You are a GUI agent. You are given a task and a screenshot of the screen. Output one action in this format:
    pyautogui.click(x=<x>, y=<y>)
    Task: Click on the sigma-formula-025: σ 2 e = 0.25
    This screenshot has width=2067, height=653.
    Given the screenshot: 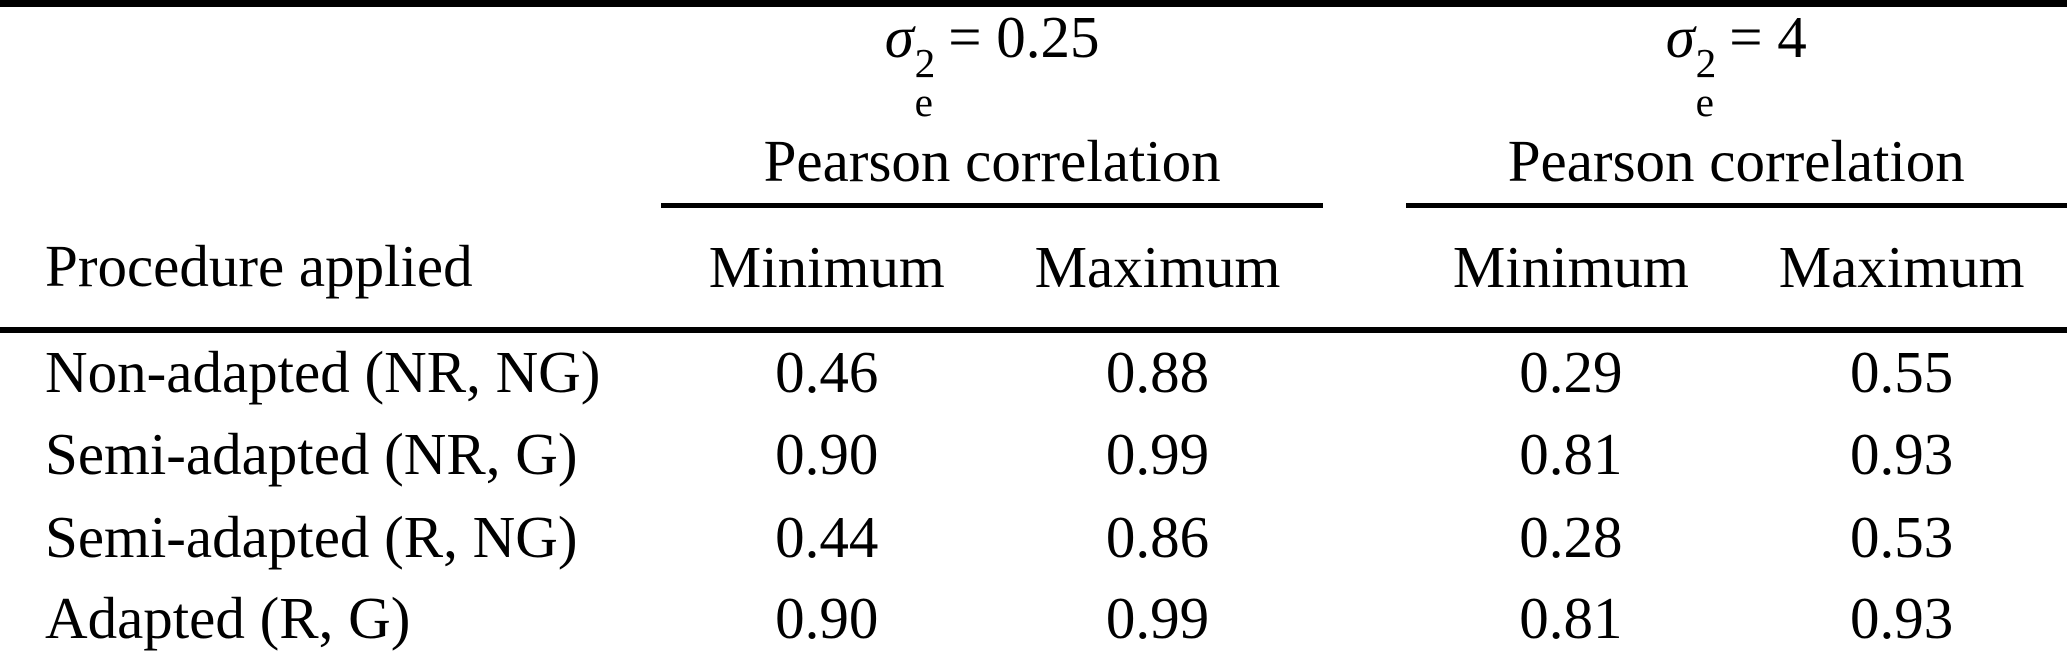 What is the action you would take?
    pyautogui.click(x=992, y=67)
    